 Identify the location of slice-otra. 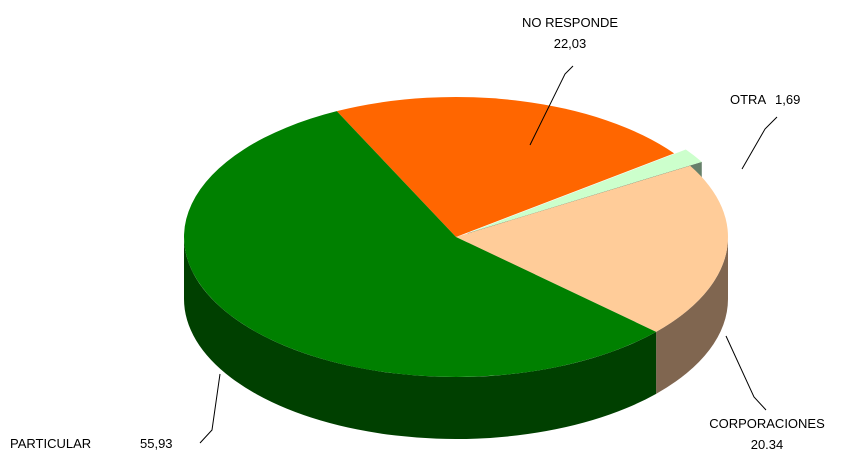
(584, 191).